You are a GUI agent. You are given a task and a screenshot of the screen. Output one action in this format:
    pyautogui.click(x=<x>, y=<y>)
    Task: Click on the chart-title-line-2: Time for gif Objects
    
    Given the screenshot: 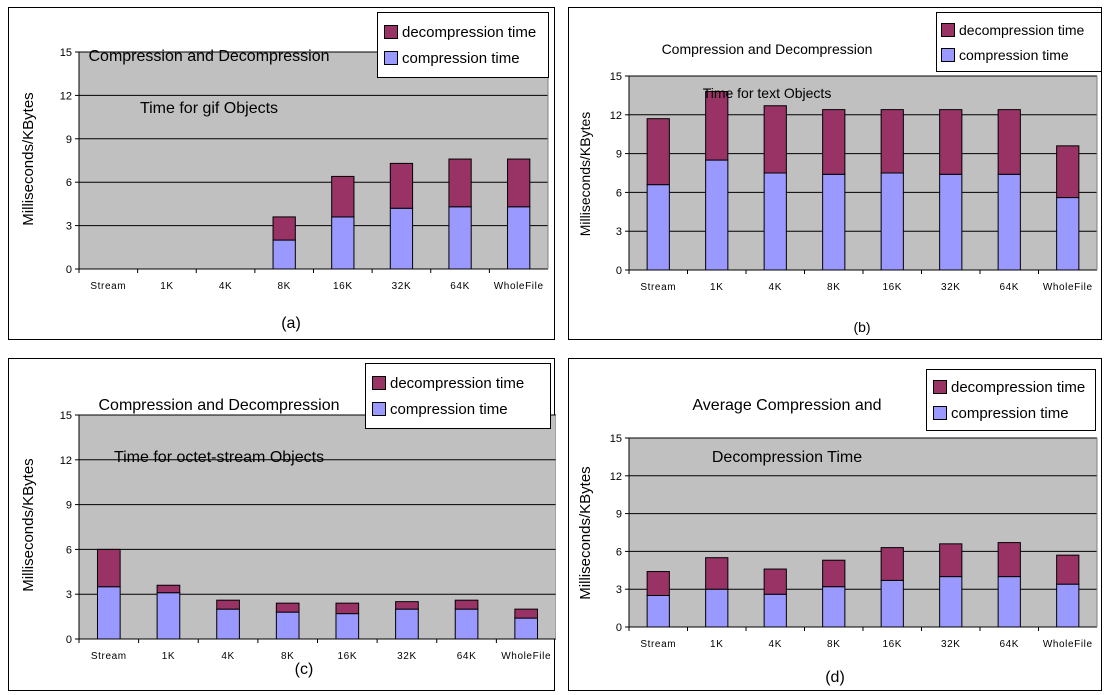 What is the action you would take?
    pyautogui.click(x=209, y=108)
    